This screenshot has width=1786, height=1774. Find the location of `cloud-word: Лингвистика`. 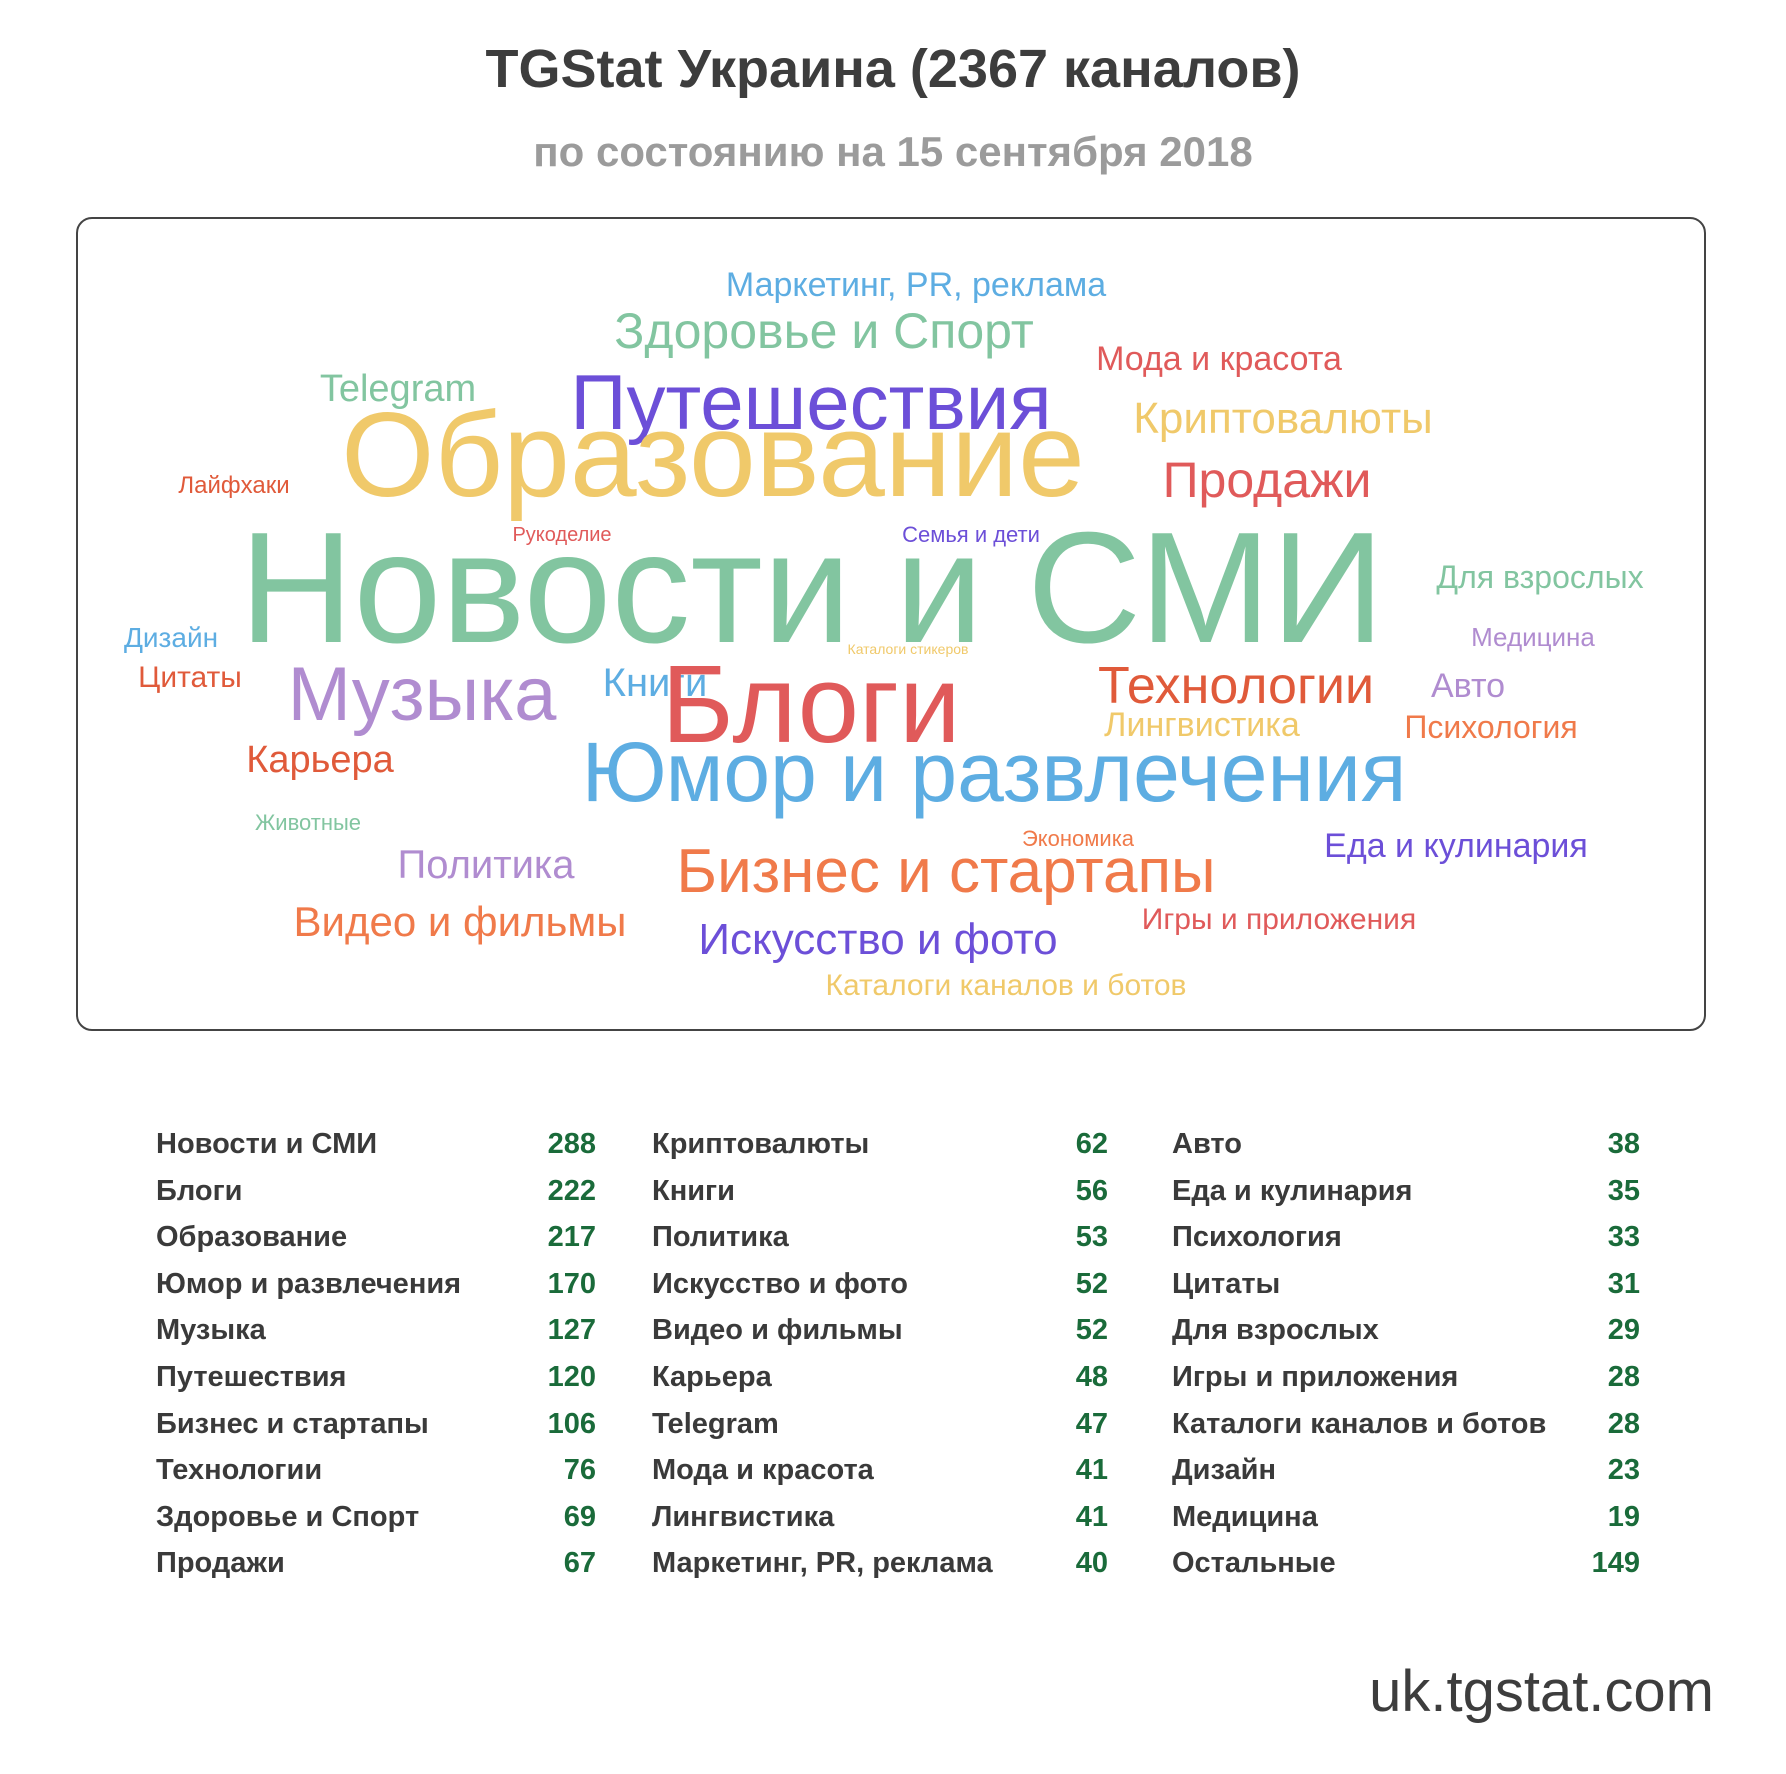

cloud-word: Лингвистика is located at coordinates (1202, 725).